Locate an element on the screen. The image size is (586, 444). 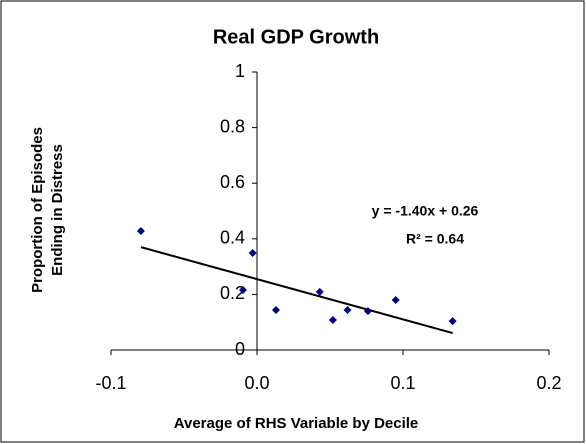
x-tick-label: -0.1 is located at coordinates (110, 383).